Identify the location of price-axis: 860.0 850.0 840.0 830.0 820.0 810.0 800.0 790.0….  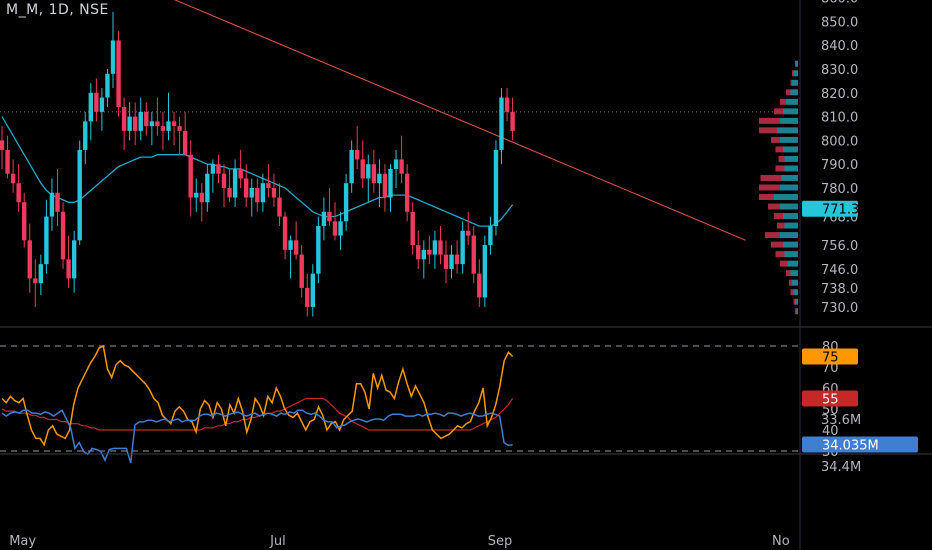
(839, 158).